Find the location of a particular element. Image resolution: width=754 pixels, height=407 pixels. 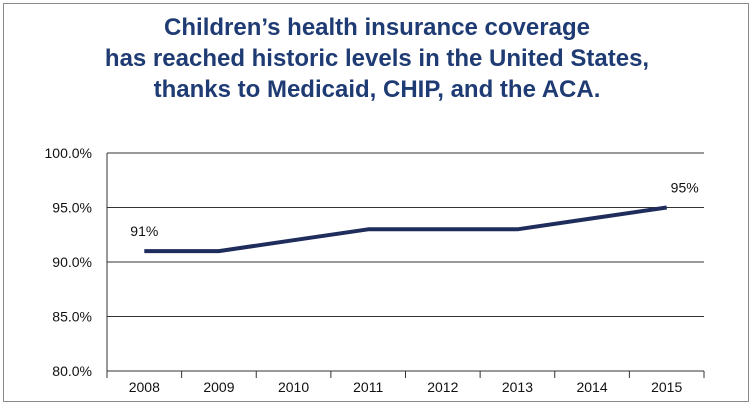

data-labels: 91% 95% is located at coordinates (414, 210).